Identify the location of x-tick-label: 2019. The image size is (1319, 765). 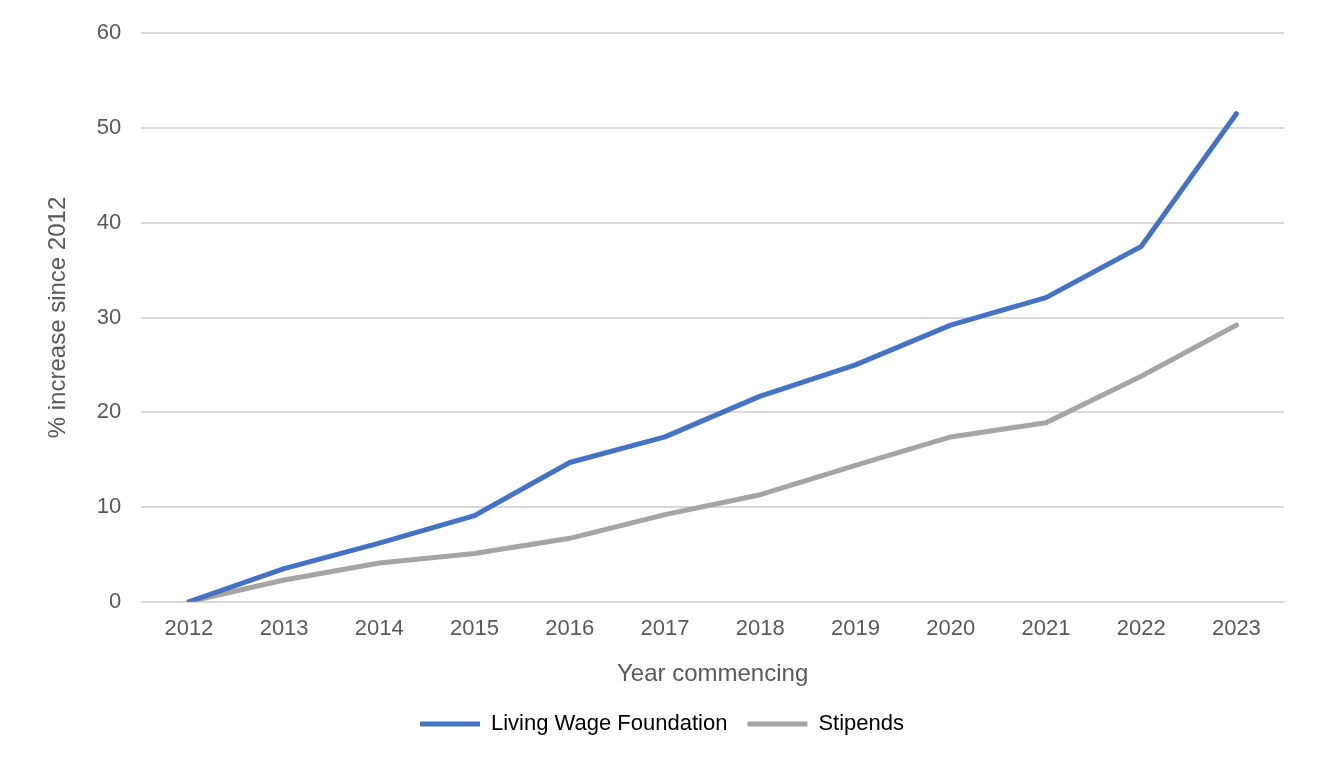
(855, 628).